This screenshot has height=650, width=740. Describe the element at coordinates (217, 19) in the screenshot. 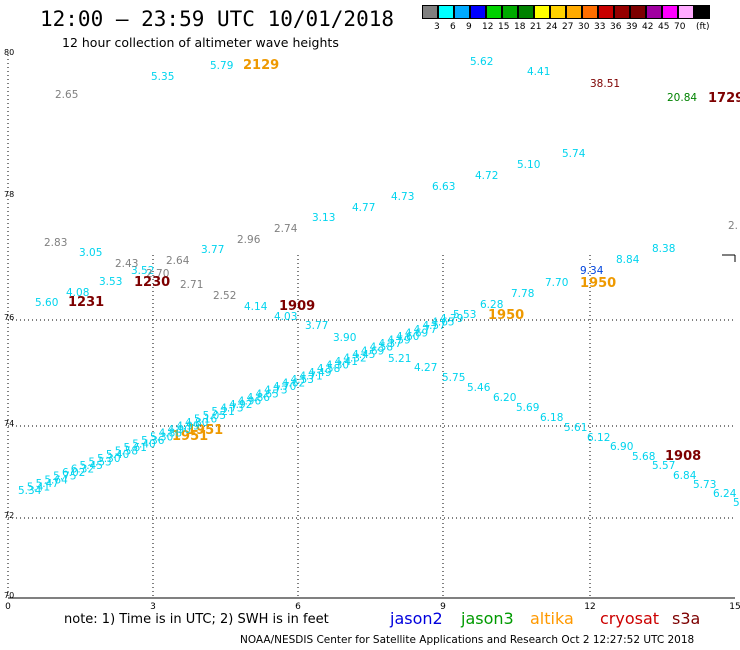

I see `map-title: 12:00 – 23:59 UTC 10/01/2018` at that location.